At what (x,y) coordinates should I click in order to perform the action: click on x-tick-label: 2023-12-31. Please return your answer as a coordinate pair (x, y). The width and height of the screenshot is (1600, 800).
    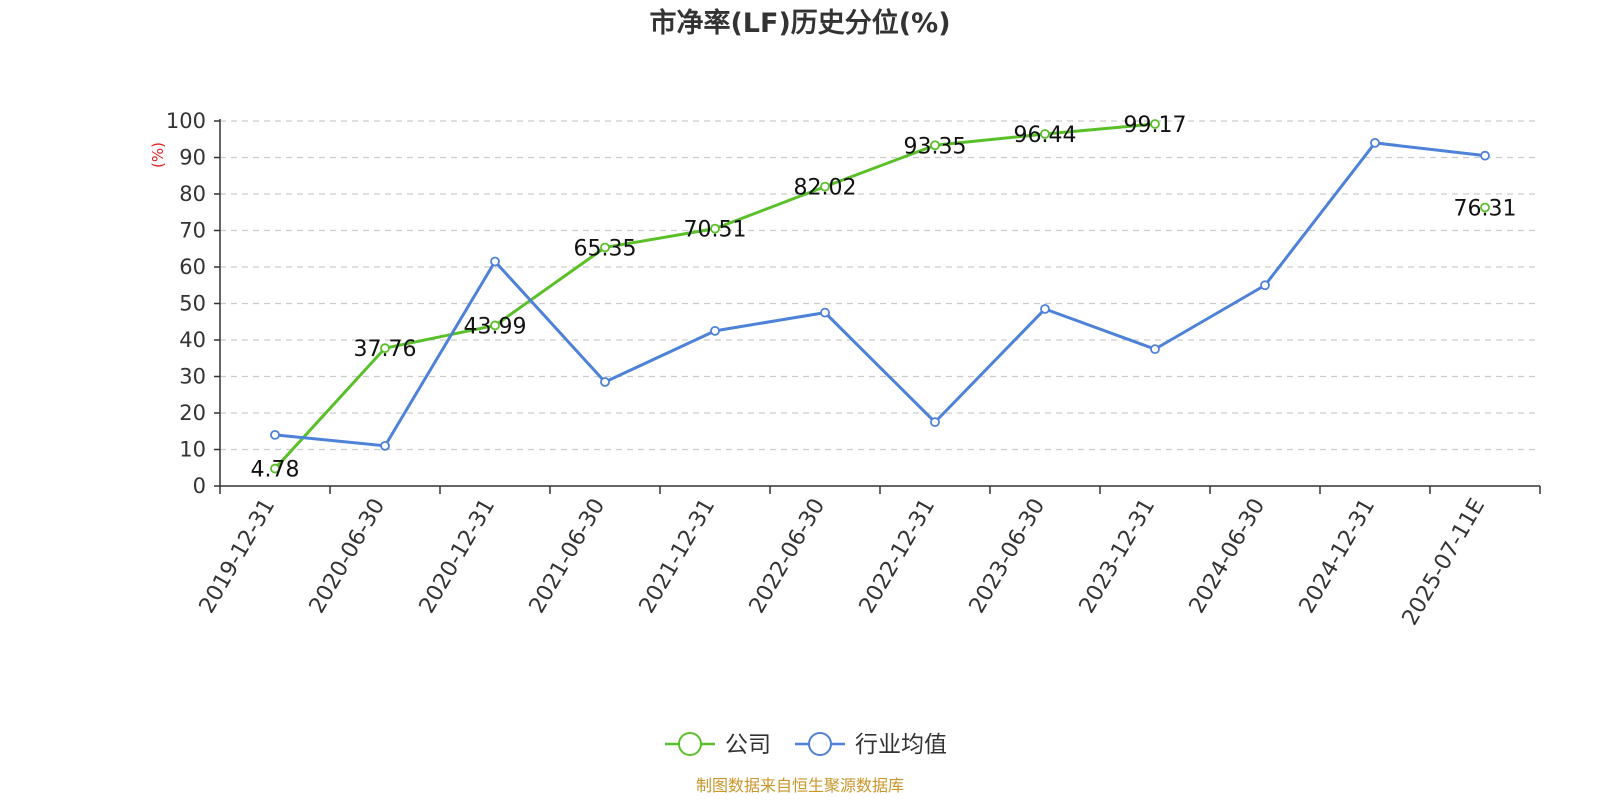
    Looking at the image, I should click on (1118, 556).